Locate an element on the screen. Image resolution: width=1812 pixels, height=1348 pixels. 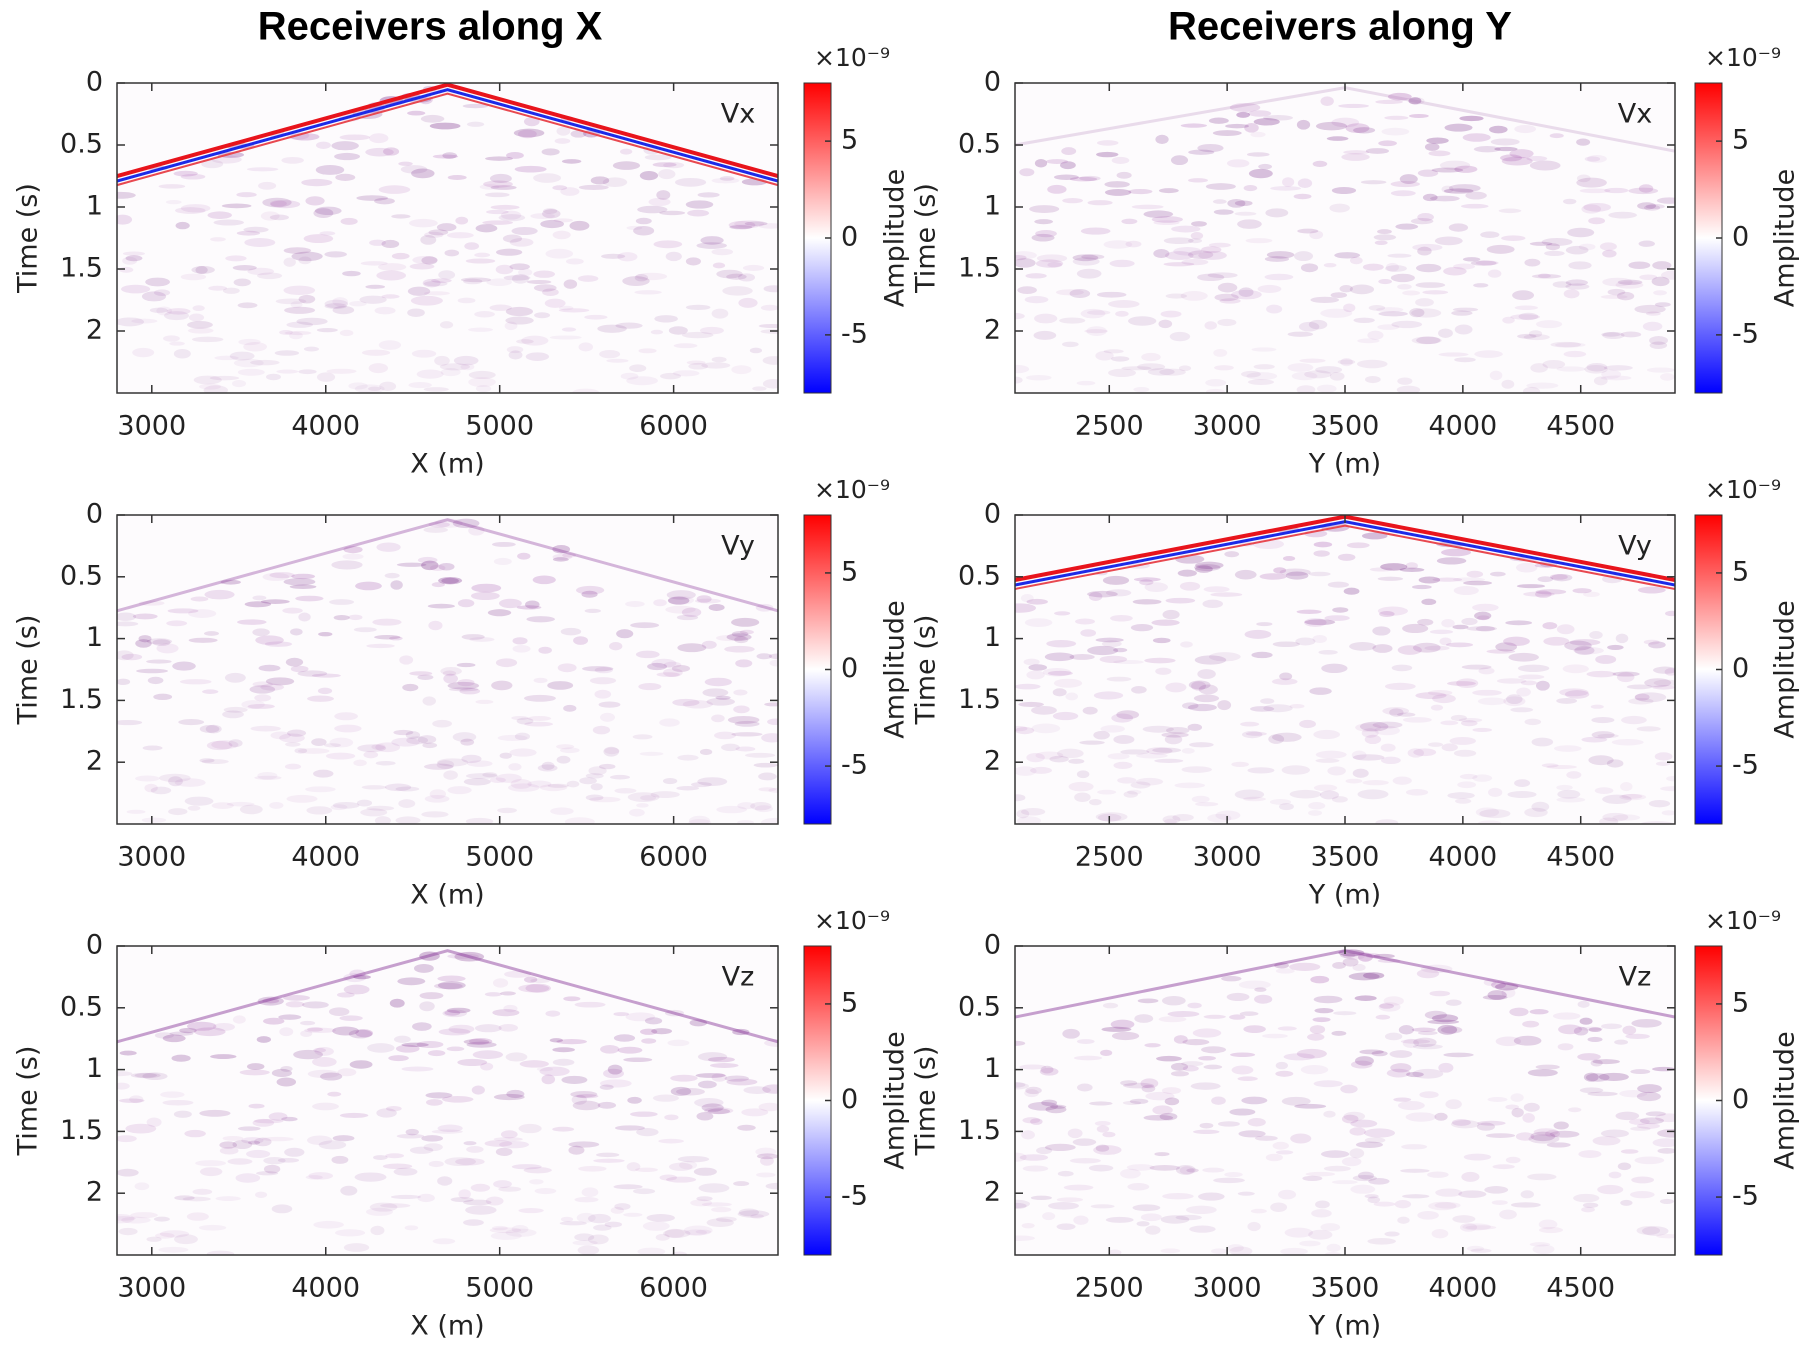
x-axis-label: X (m) is located at coordinates (447, 895).